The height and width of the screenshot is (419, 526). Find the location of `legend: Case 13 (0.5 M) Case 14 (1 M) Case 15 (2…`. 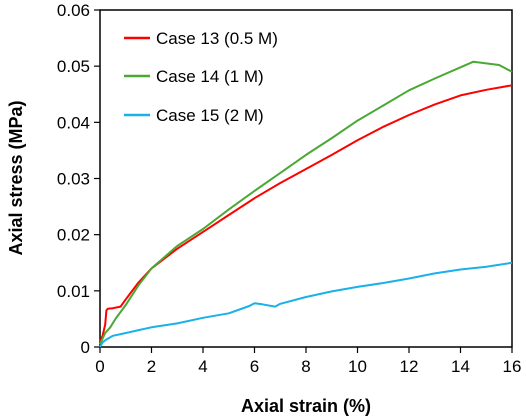

legend: Case 13 (0.5 M) Case 14 (1 M) Case 15 (2… is located at coordinates (201, 77).